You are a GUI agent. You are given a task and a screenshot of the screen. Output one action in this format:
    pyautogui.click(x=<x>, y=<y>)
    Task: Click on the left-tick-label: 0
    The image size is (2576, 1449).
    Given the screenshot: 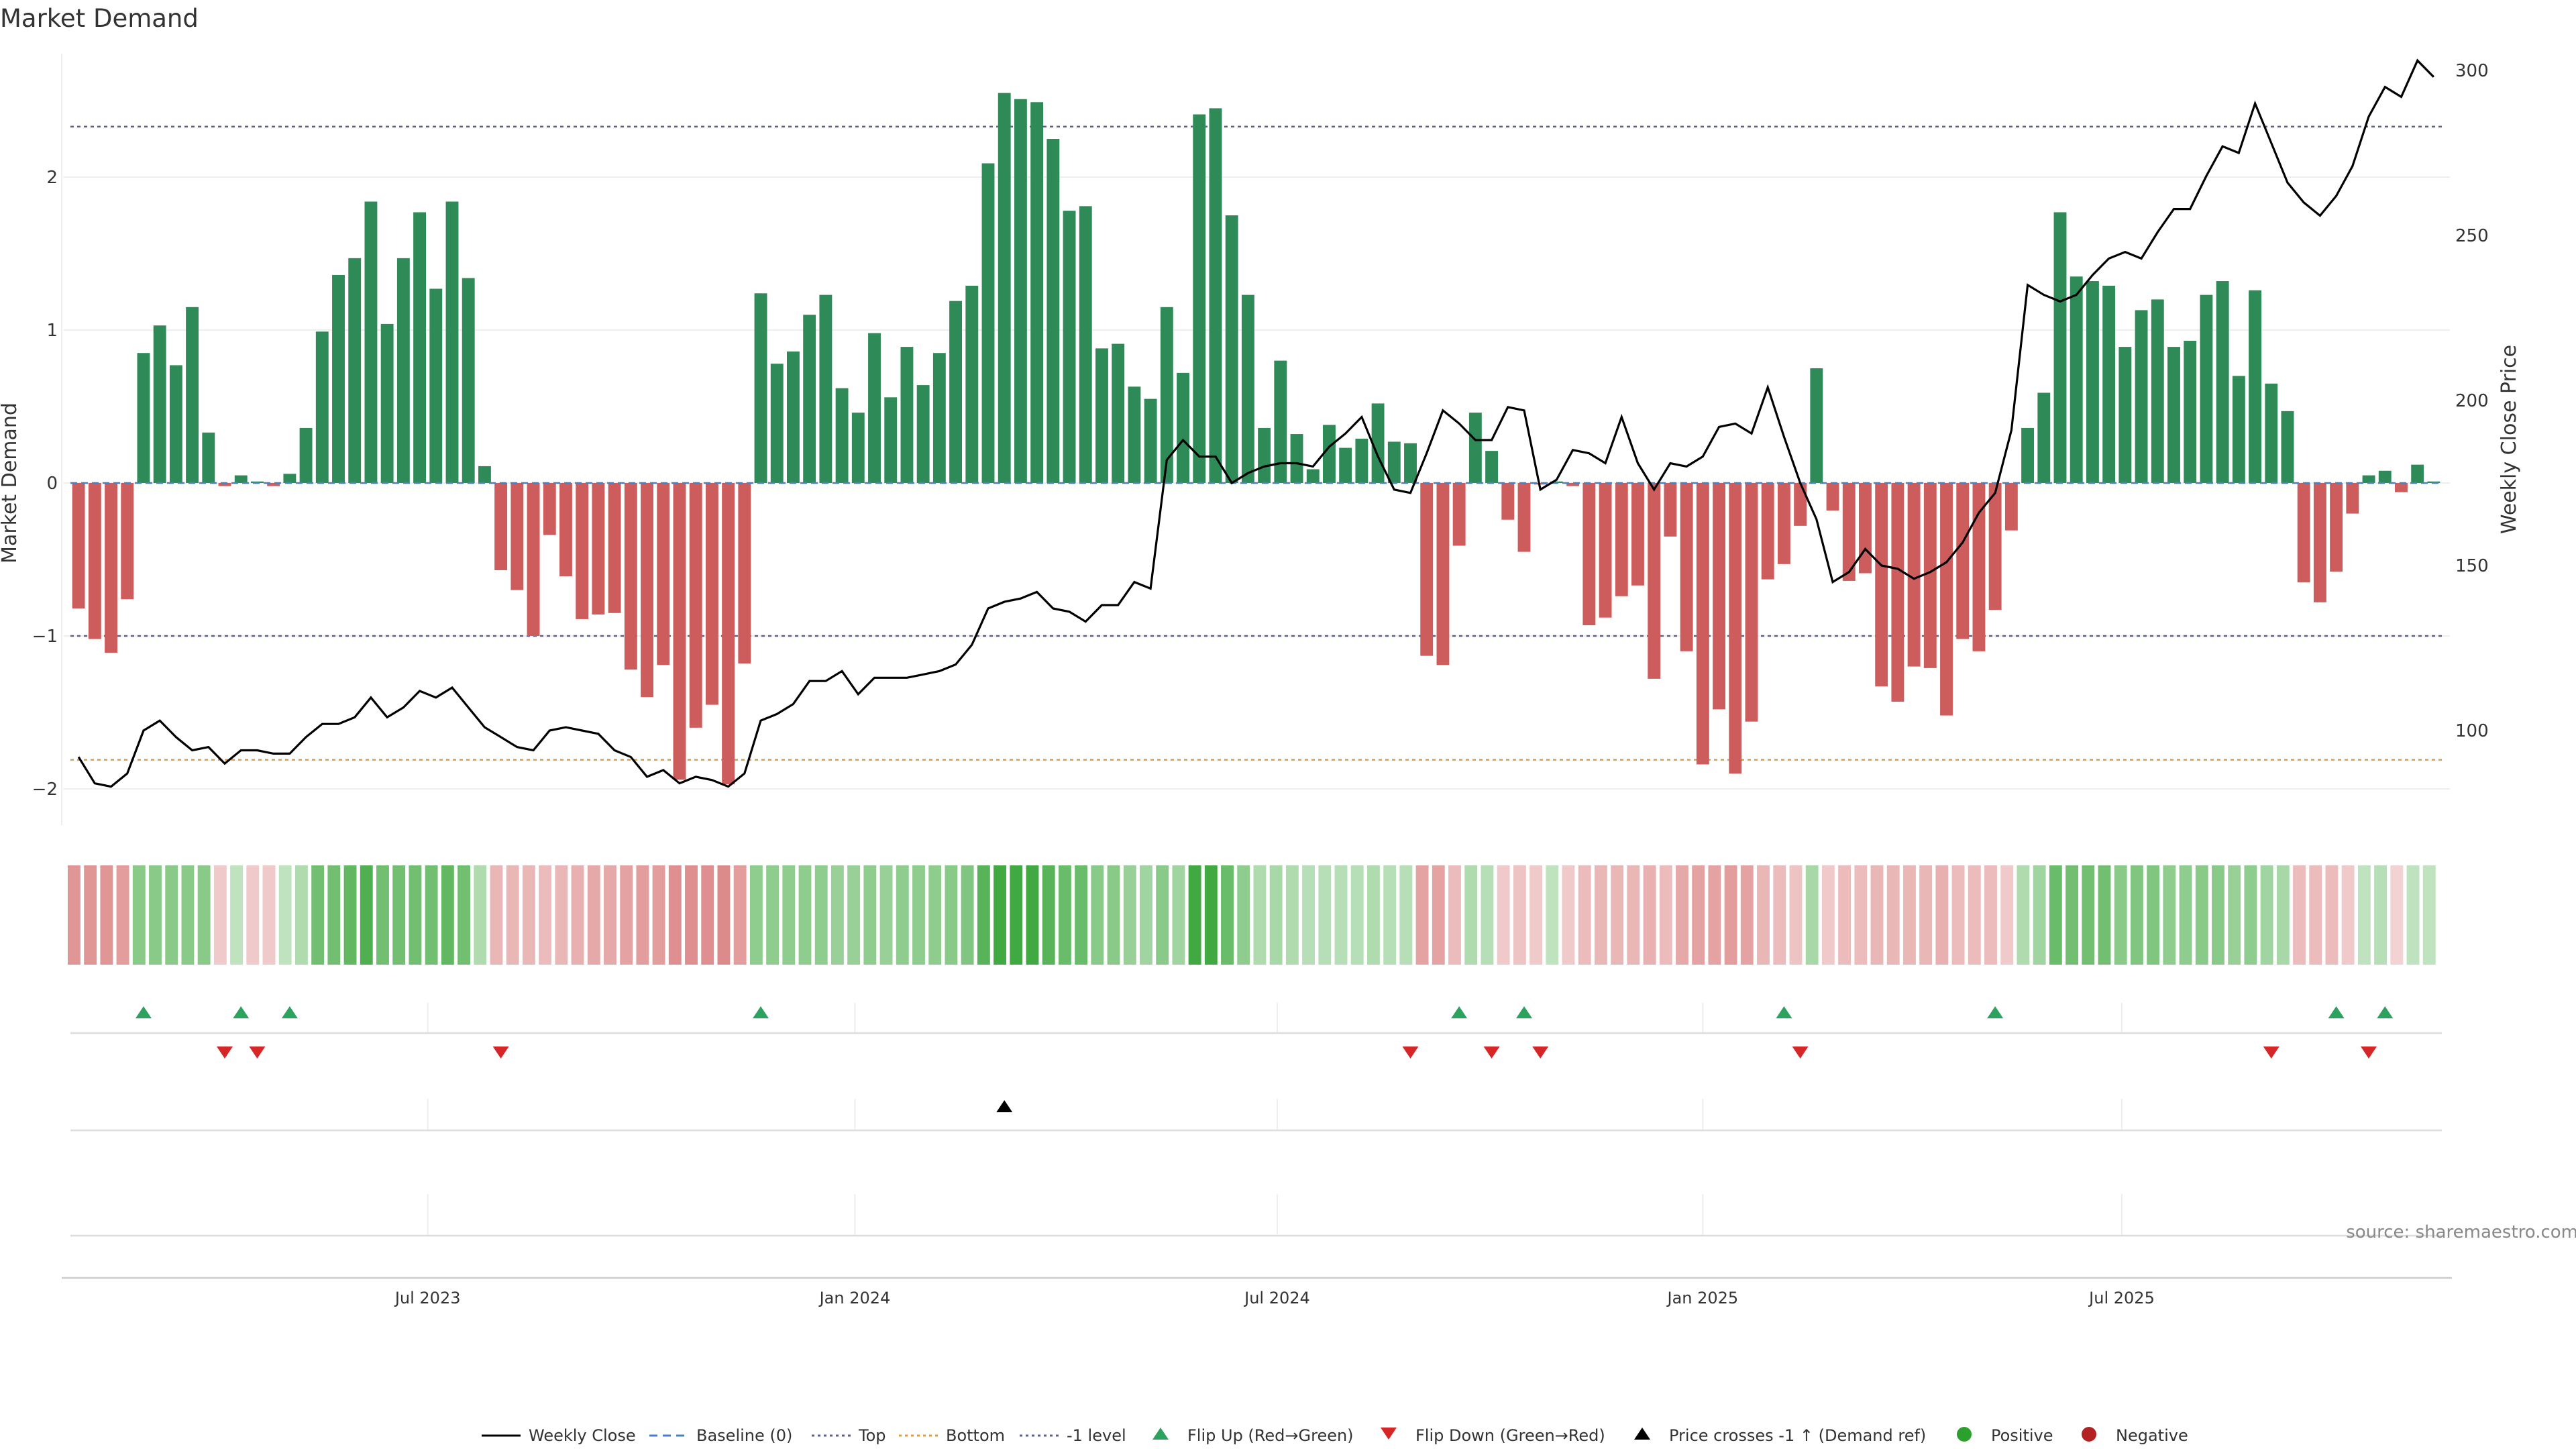 What is the action you would take?
    pyautogui.click(x=52, y=484)
    